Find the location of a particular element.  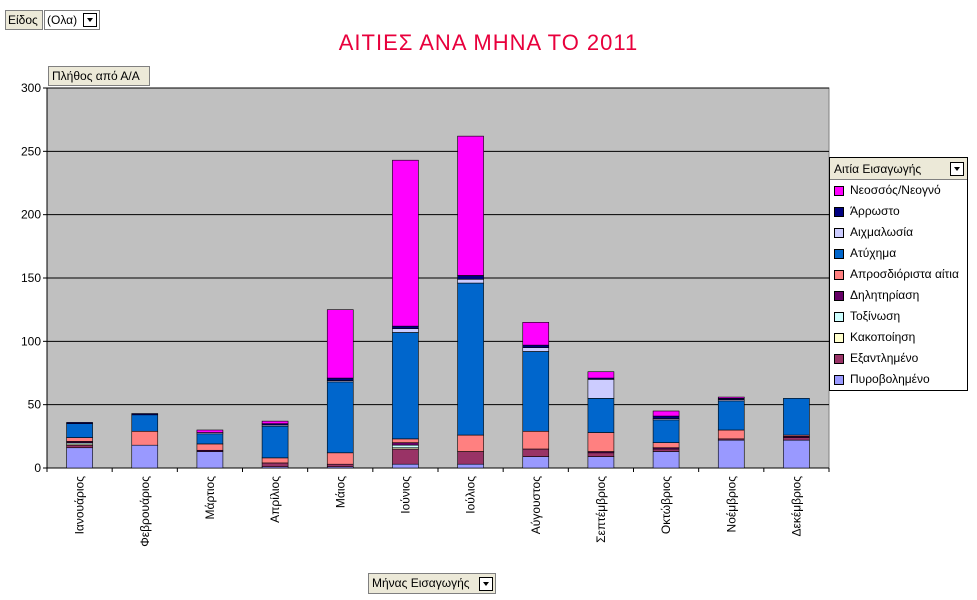

filter-field-label: Είδος is located at coordinates (23, 20).